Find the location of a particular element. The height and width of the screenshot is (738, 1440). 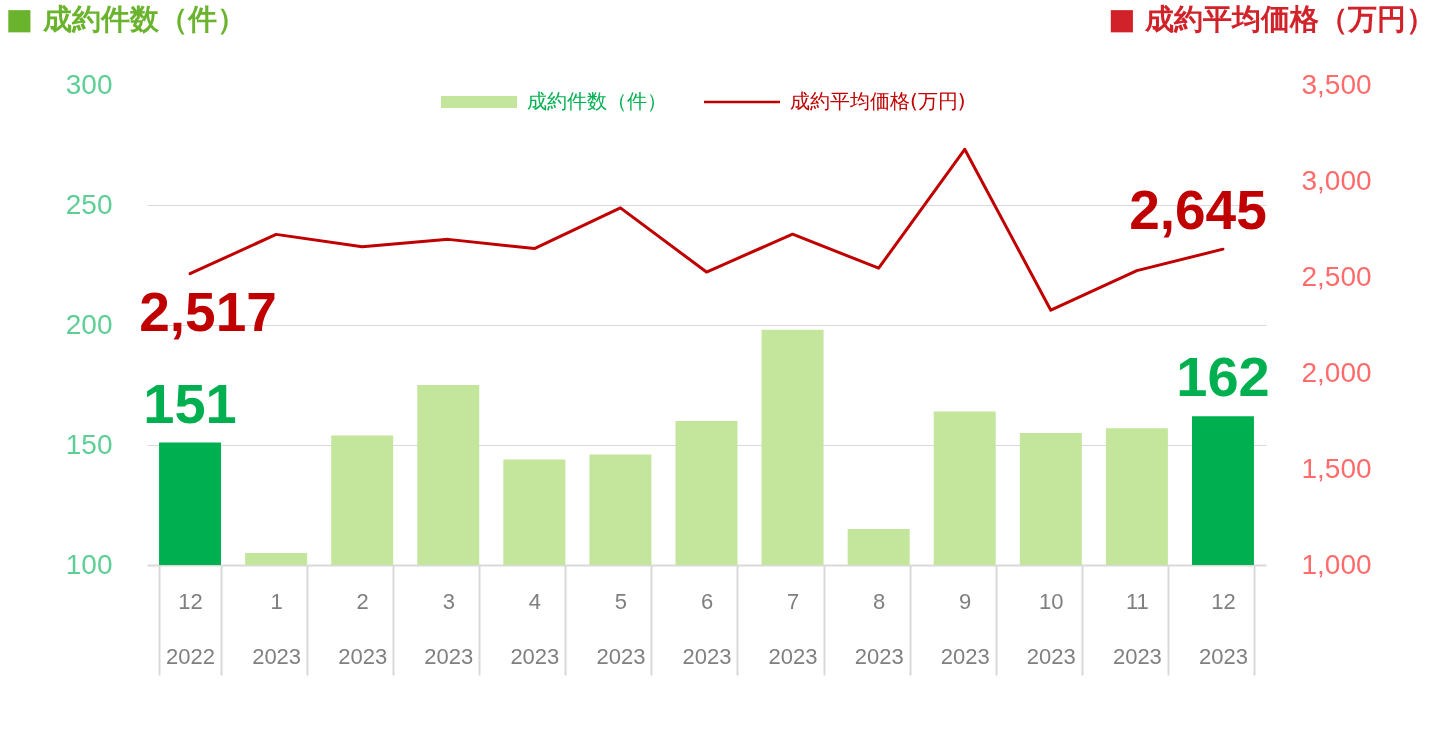

legend-label: 成約件数（件） is located at coordinates (597, 101).